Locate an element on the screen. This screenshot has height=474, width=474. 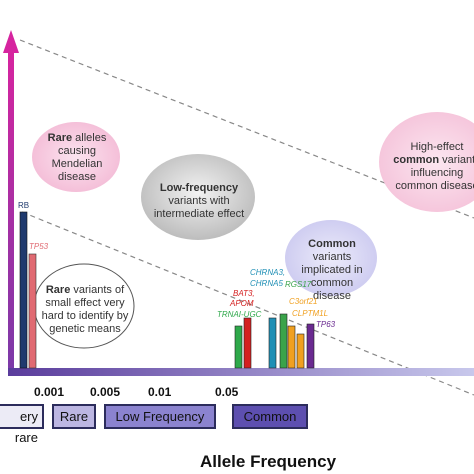
label-tp53: TP53 is located at coordinates (39, 246).